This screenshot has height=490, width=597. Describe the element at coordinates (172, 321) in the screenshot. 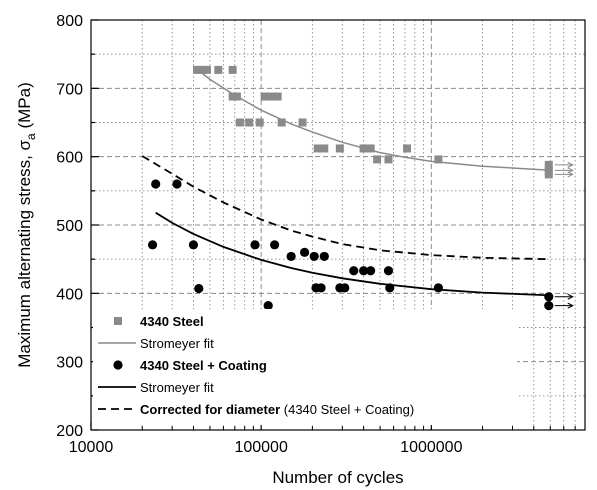

I see `legend-label-4340-steel: 4340 Steel` at that location.